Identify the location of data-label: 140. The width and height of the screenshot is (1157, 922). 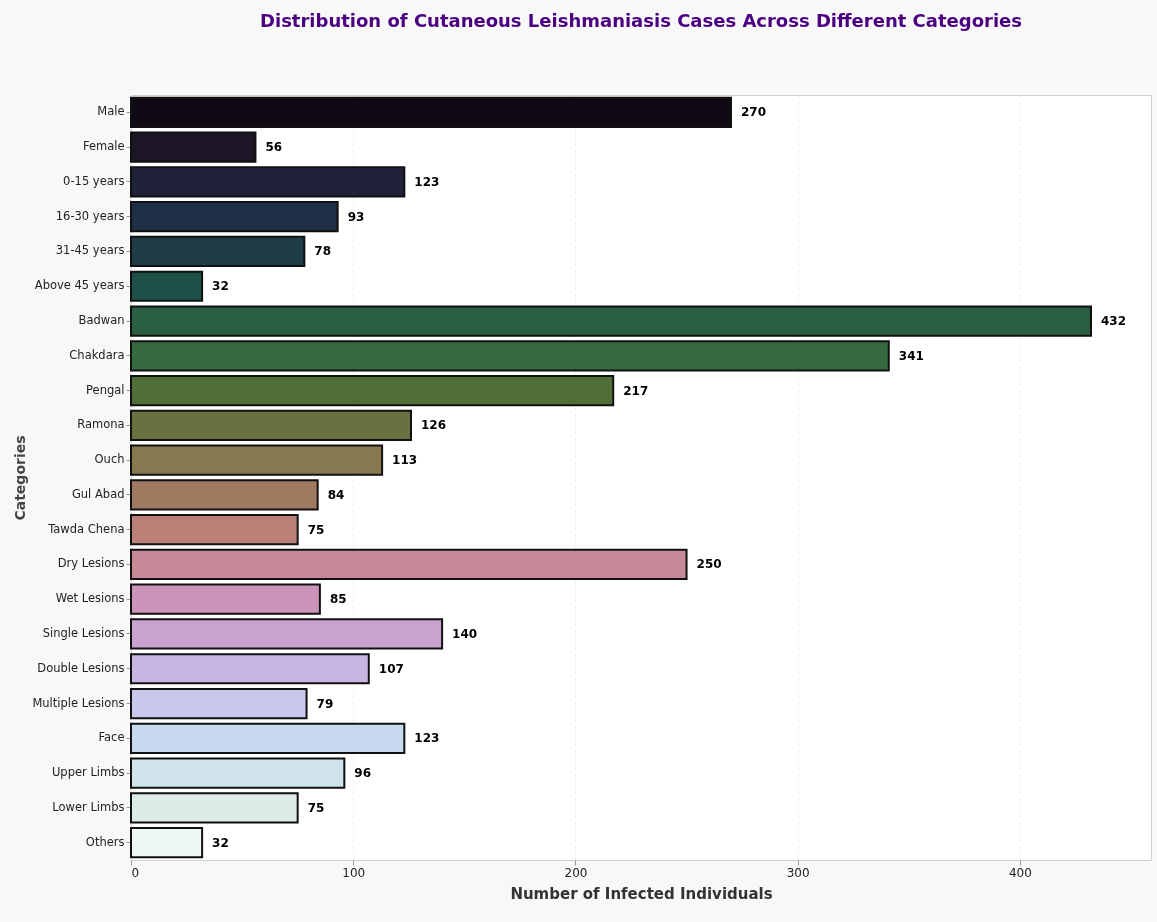
(465, 633).